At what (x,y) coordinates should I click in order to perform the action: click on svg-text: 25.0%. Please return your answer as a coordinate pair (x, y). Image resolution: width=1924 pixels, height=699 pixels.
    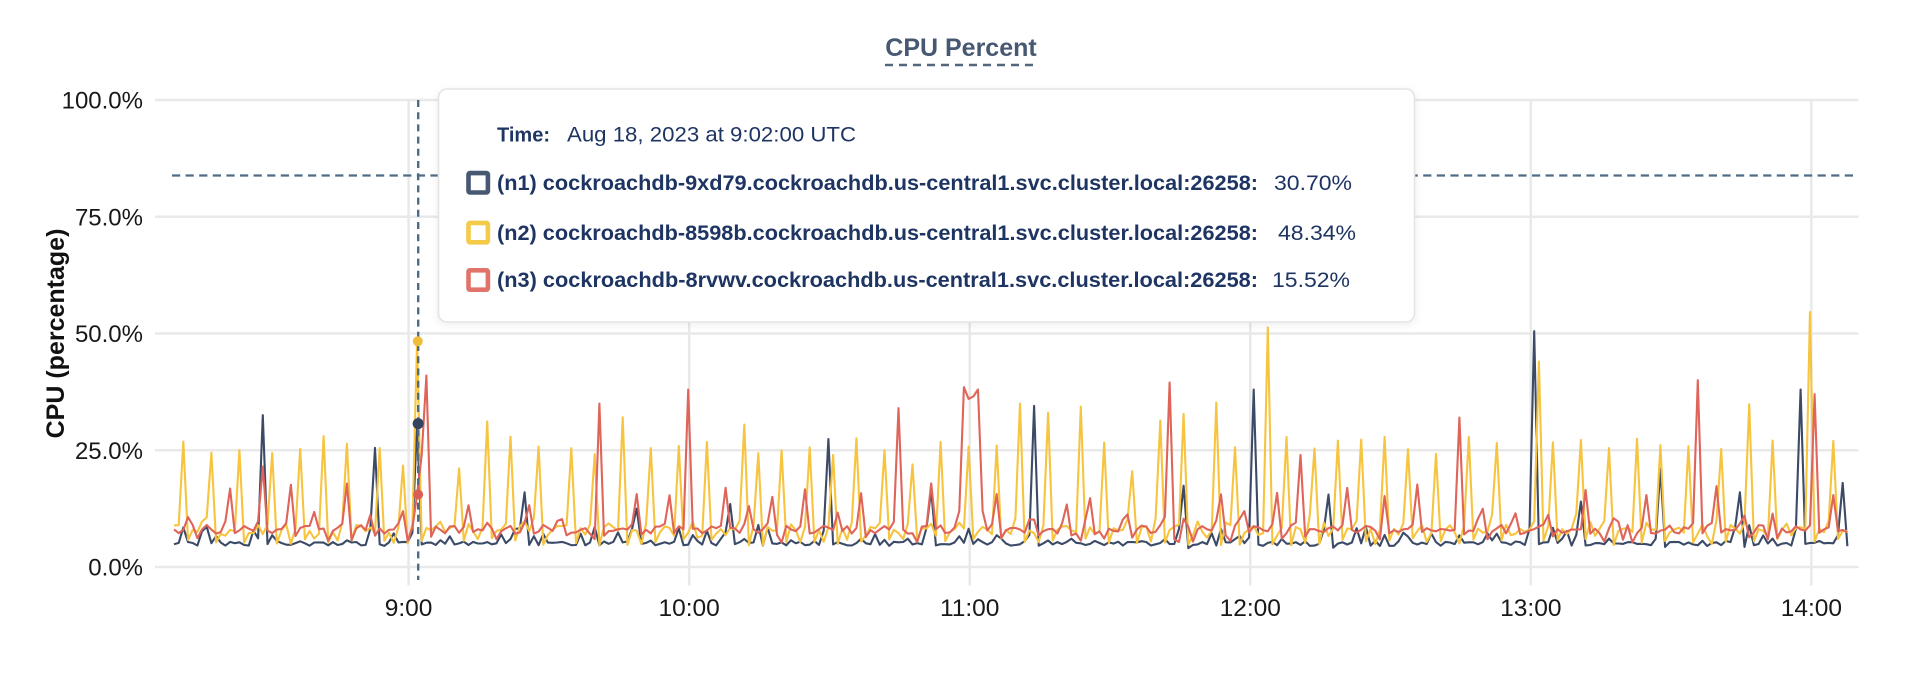
    Looking at the image, I should click on (109, 451).